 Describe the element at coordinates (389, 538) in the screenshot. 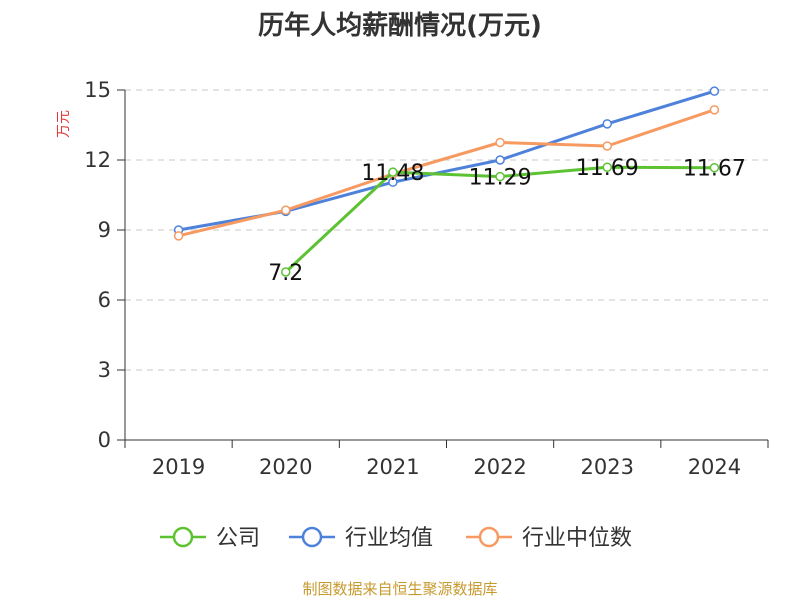

I see `legend-label: 行业均值` at that location.